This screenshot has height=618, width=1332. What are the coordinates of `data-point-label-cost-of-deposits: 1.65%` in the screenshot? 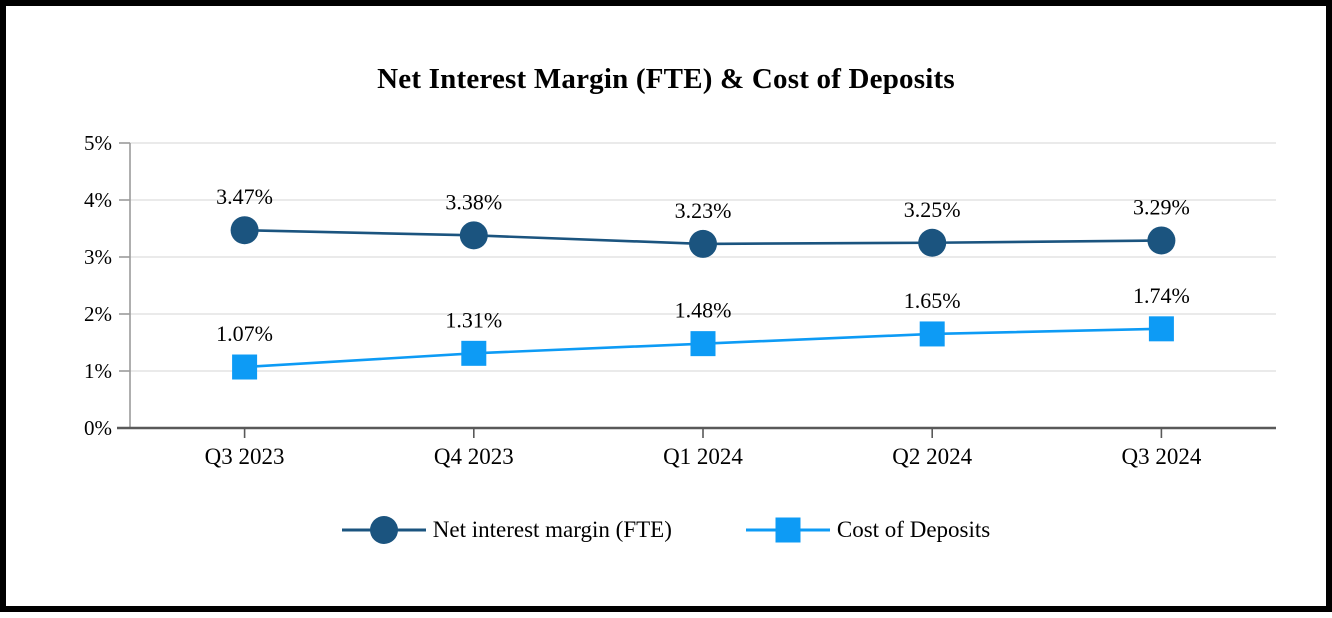 It's located at (932, 300).